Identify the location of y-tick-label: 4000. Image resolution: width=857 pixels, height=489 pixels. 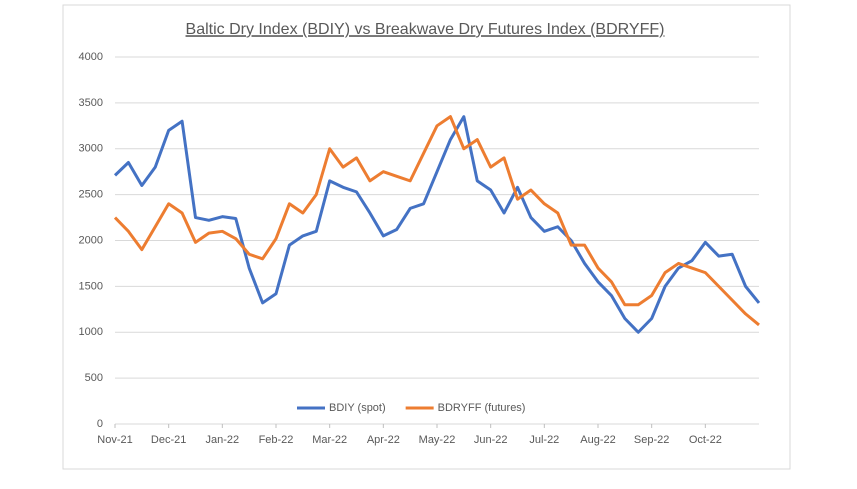
(91, 57).